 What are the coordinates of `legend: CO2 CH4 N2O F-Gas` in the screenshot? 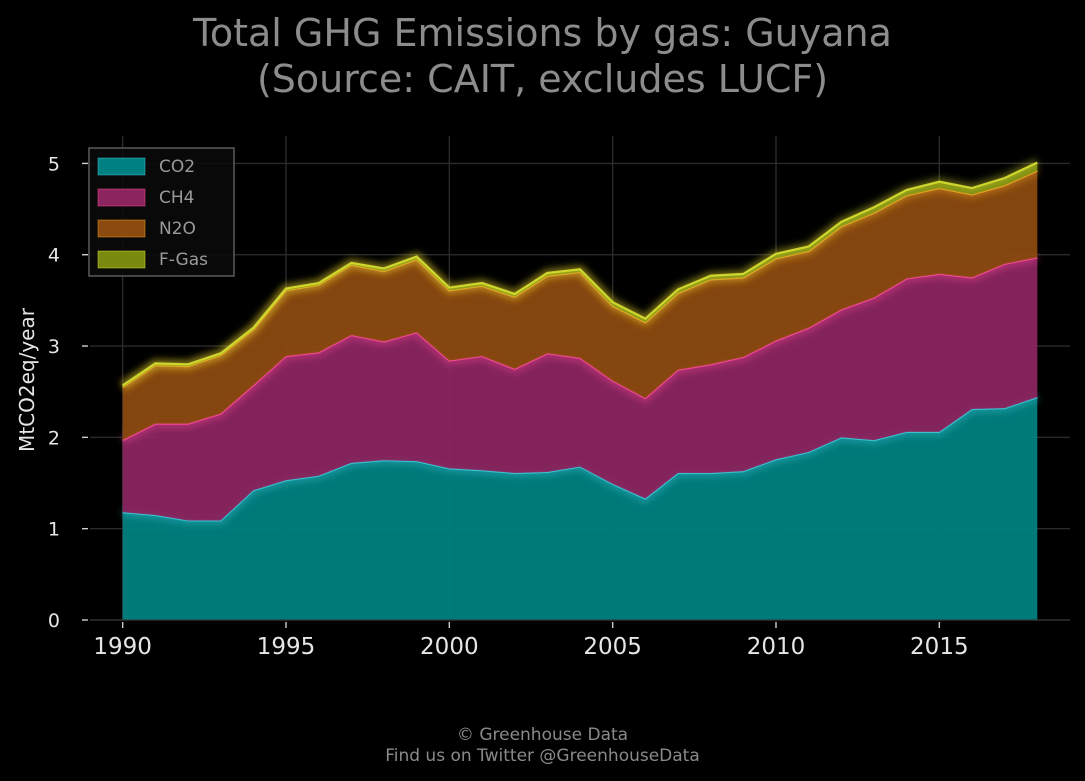 It's located at (161, 212).